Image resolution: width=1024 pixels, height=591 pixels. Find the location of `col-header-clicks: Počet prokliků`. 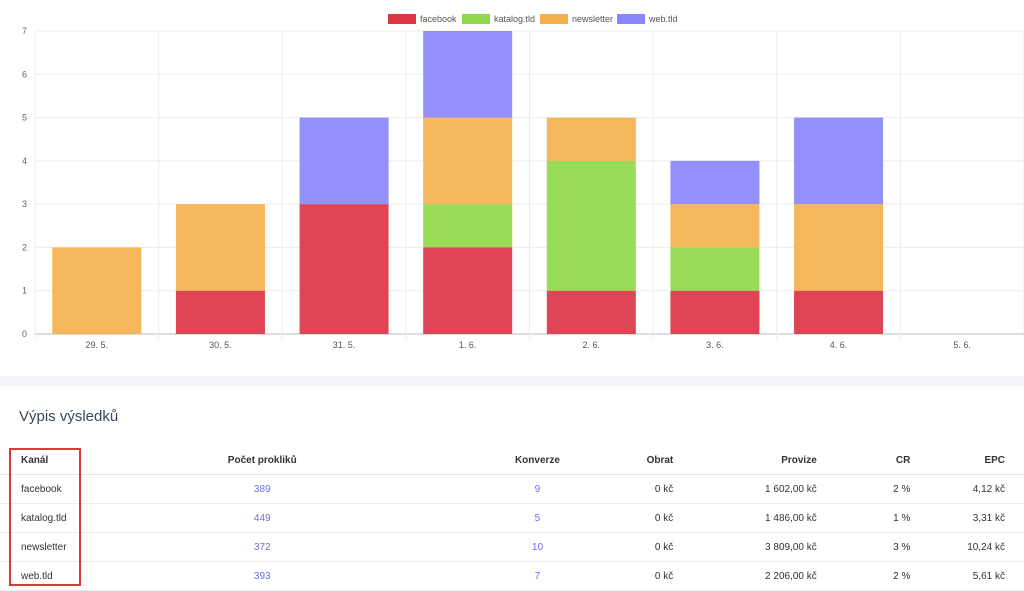

col-header-clicks: Počet prokliků is located at coordinates (262, 460).